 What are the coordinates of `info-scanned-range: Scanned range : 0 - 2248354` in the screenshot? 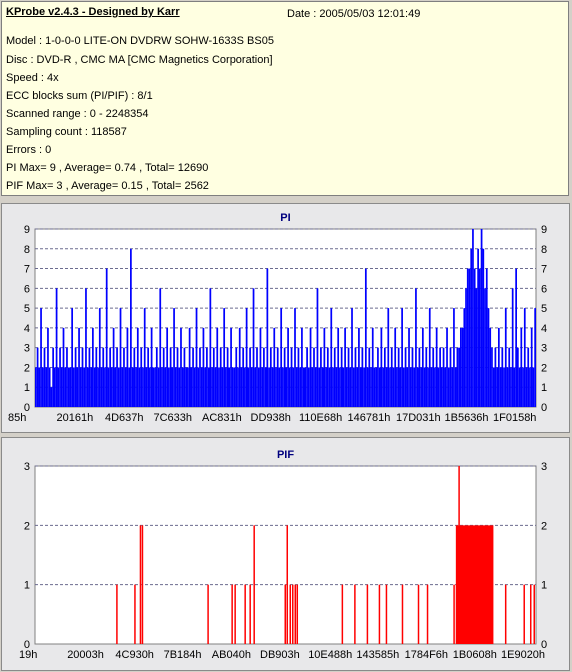 It's located at (77, 114).